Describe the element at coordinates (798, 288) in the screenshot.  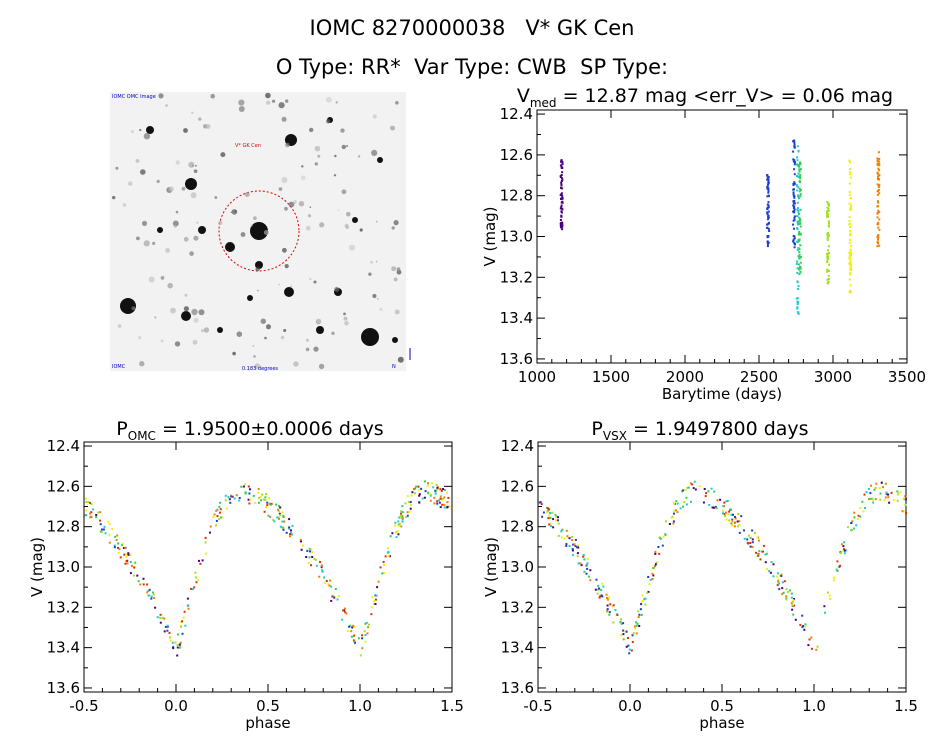
I see `lc-point-s4` at that location.